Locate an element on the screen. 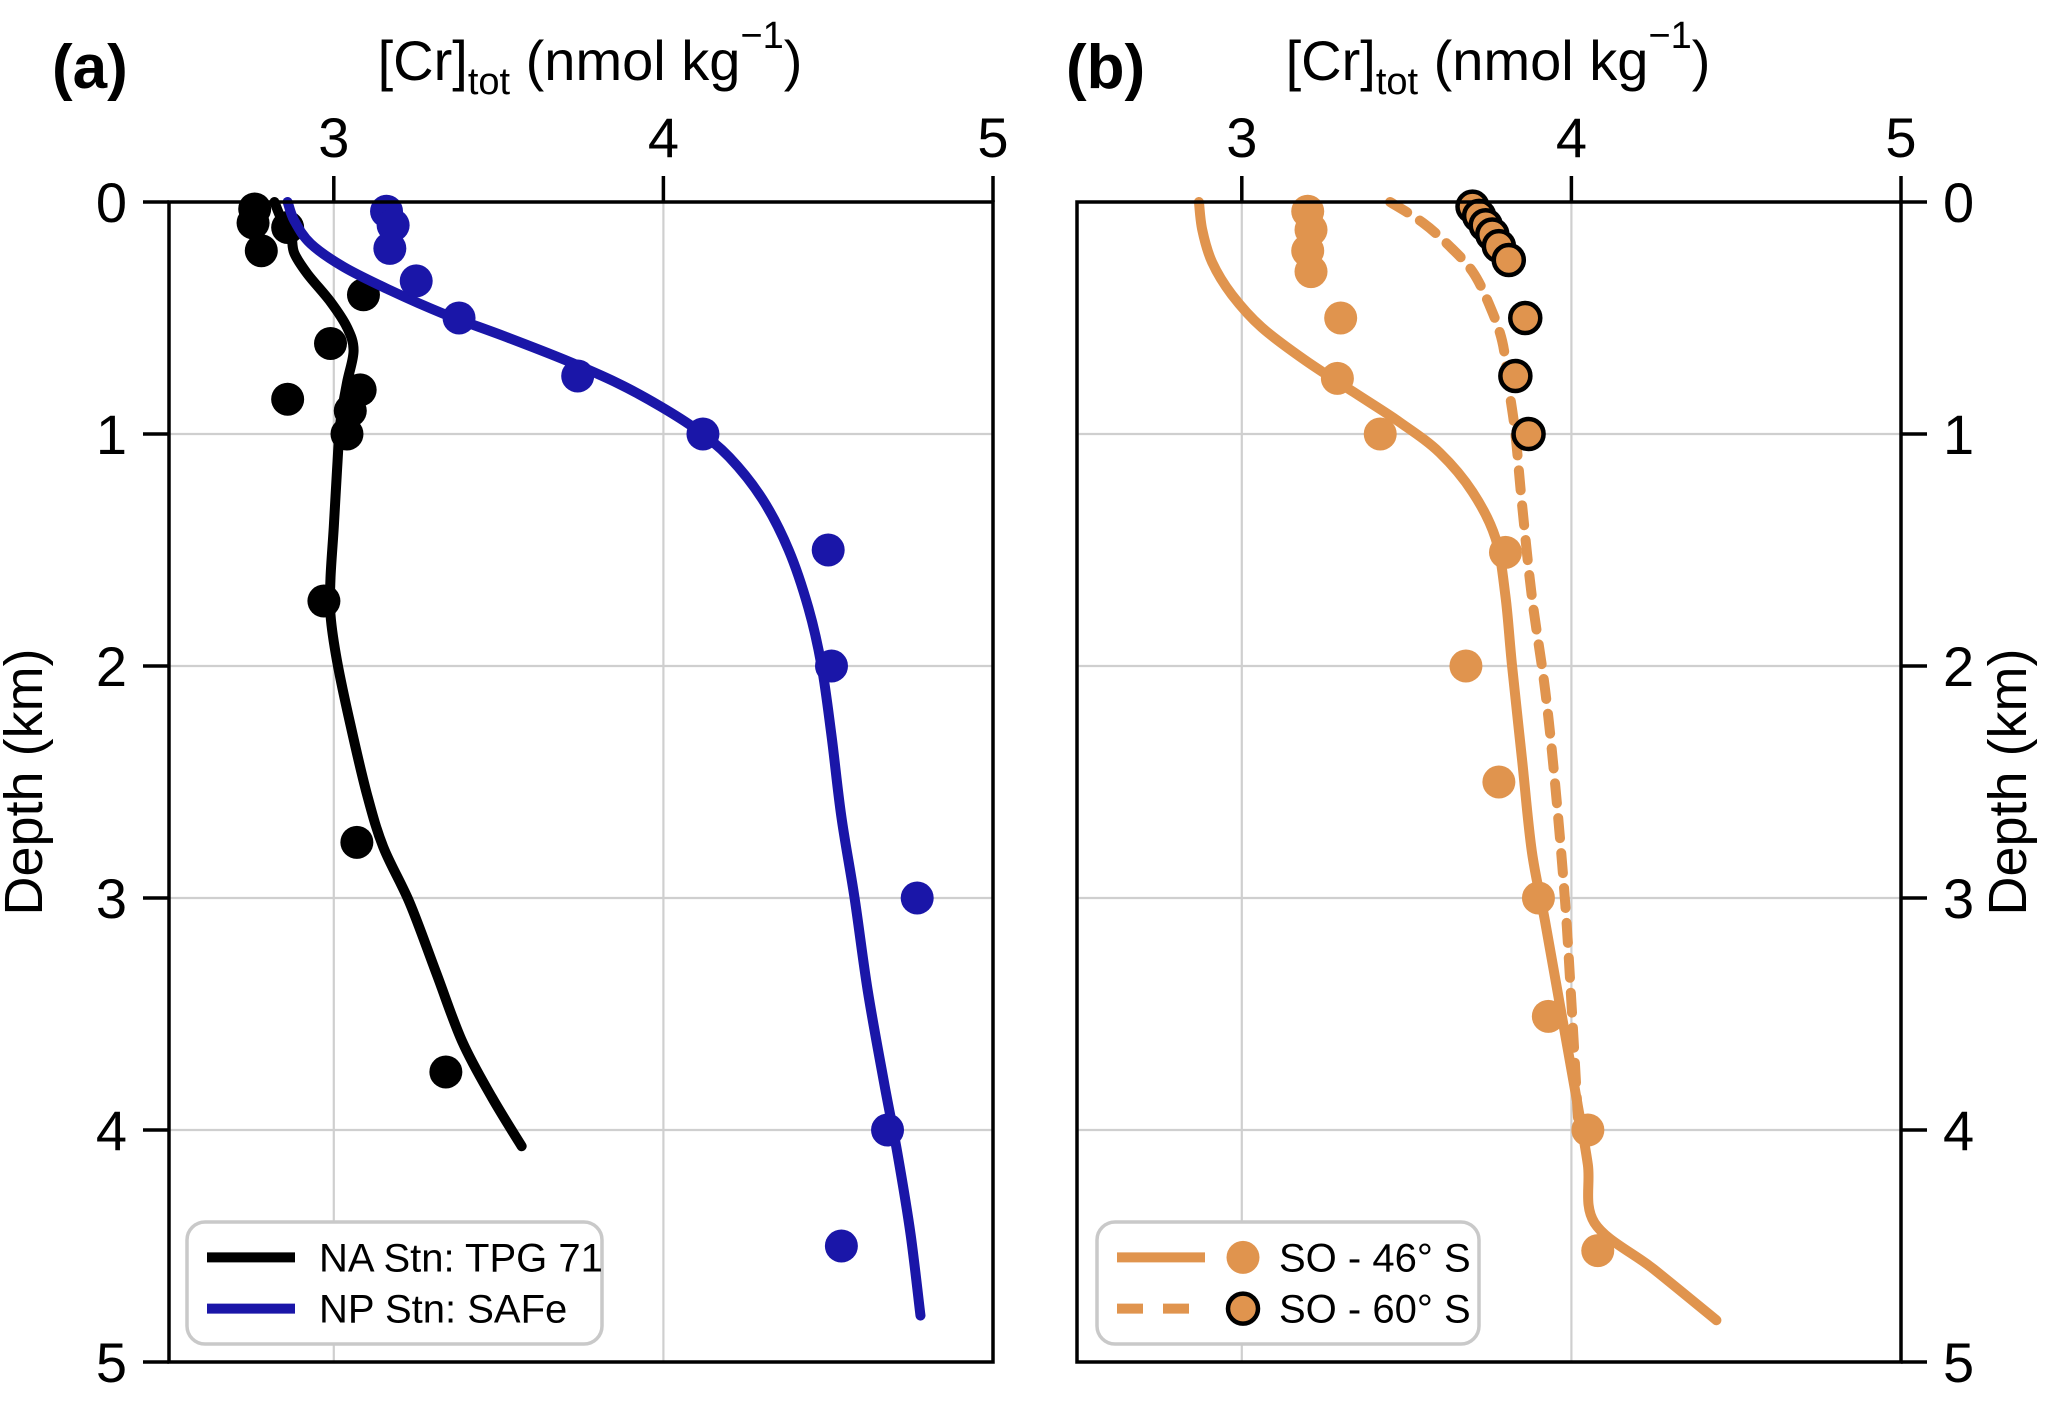 Image resolution: width=2067 pixels, height=1402 pixels. legend-label: SO - 60° S is located at coordinates (1375, 1310).